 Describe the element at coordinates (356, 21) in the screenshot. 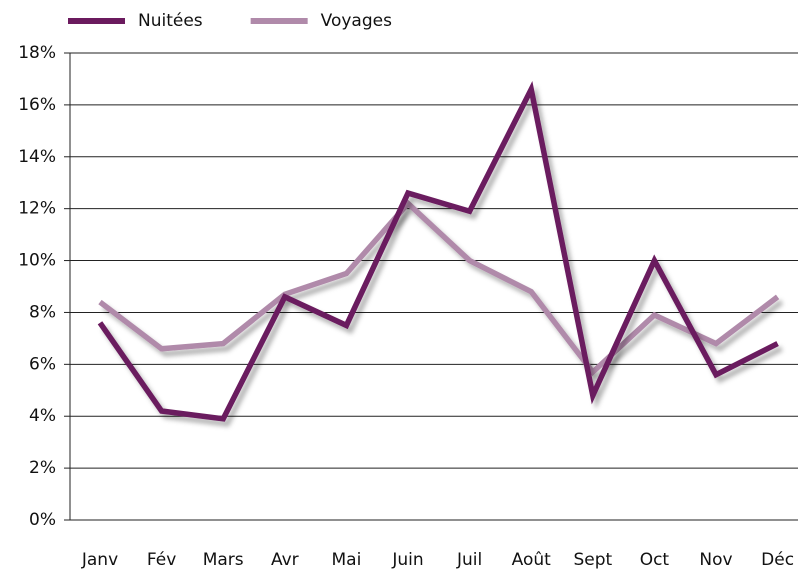

I see `legend-label: Voyages` at that location.